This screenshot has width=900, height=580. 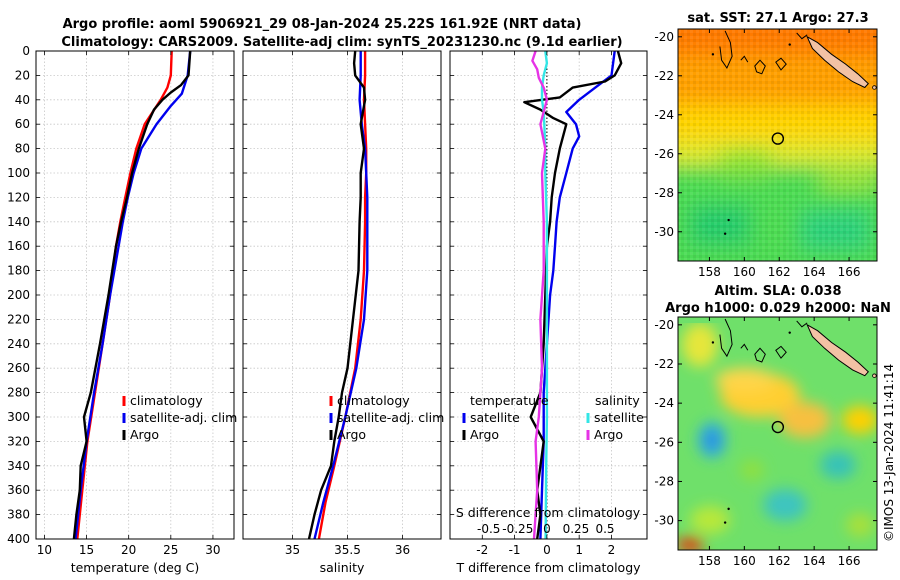 What do you see at coordinates (18, 441) in the screenshot?
I see `depth-tick-label: 320` at bounding box center [18, 441].